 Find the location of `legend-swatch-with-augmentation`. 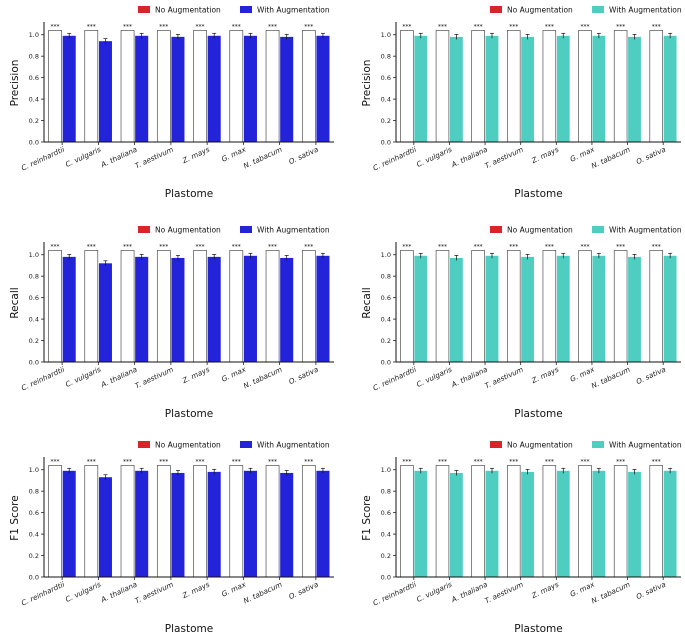

legend-swatch-with-augmentation is located at coordinates (598, 229).